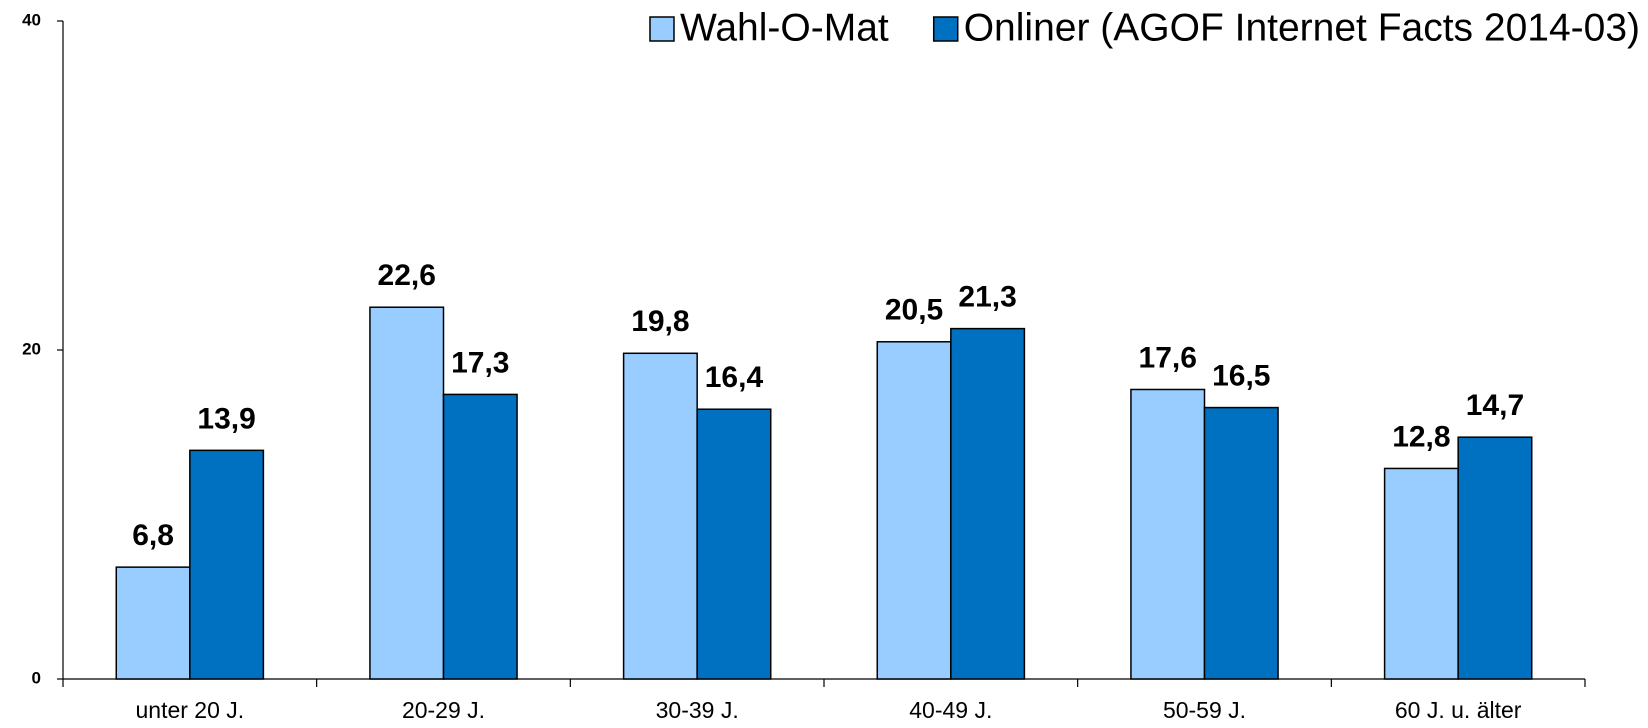  What do you see at coordinates (1302, 27) in the screenshot?
I see `legend-label: Onliner (AGOF Internet Facts 2014-03)` at bounding box center [1302, 27].